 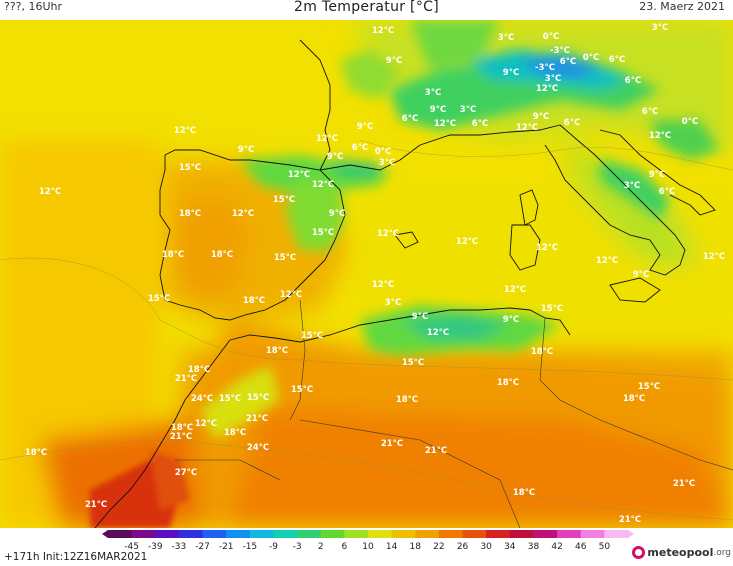 I want to click on scale-tick-label: 10, so click(x=368, y=547).